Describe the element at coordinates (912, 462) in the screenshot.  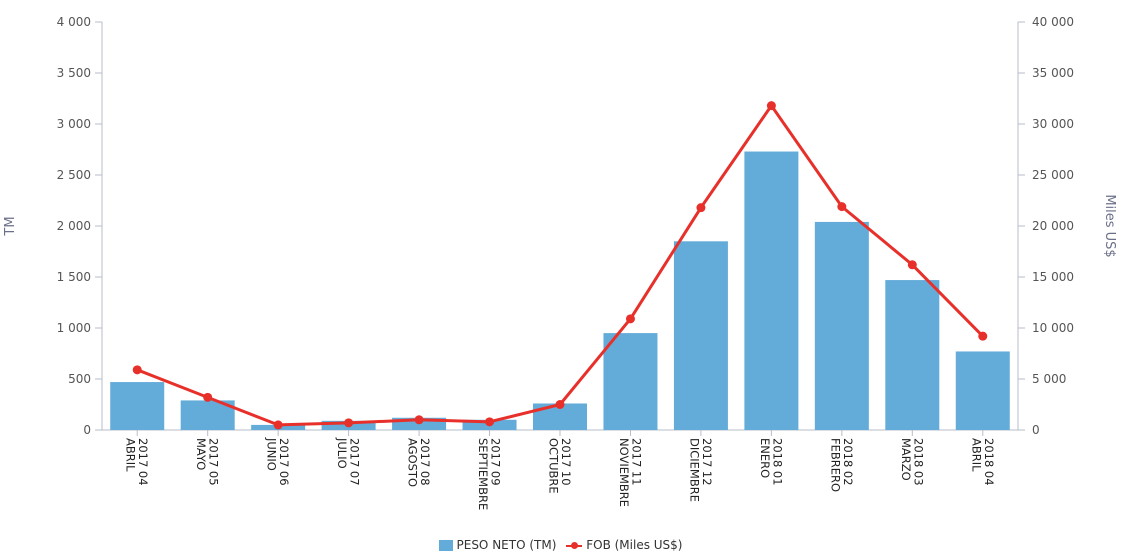
I see `x-category-label: 2018 03MARZO` at that location.